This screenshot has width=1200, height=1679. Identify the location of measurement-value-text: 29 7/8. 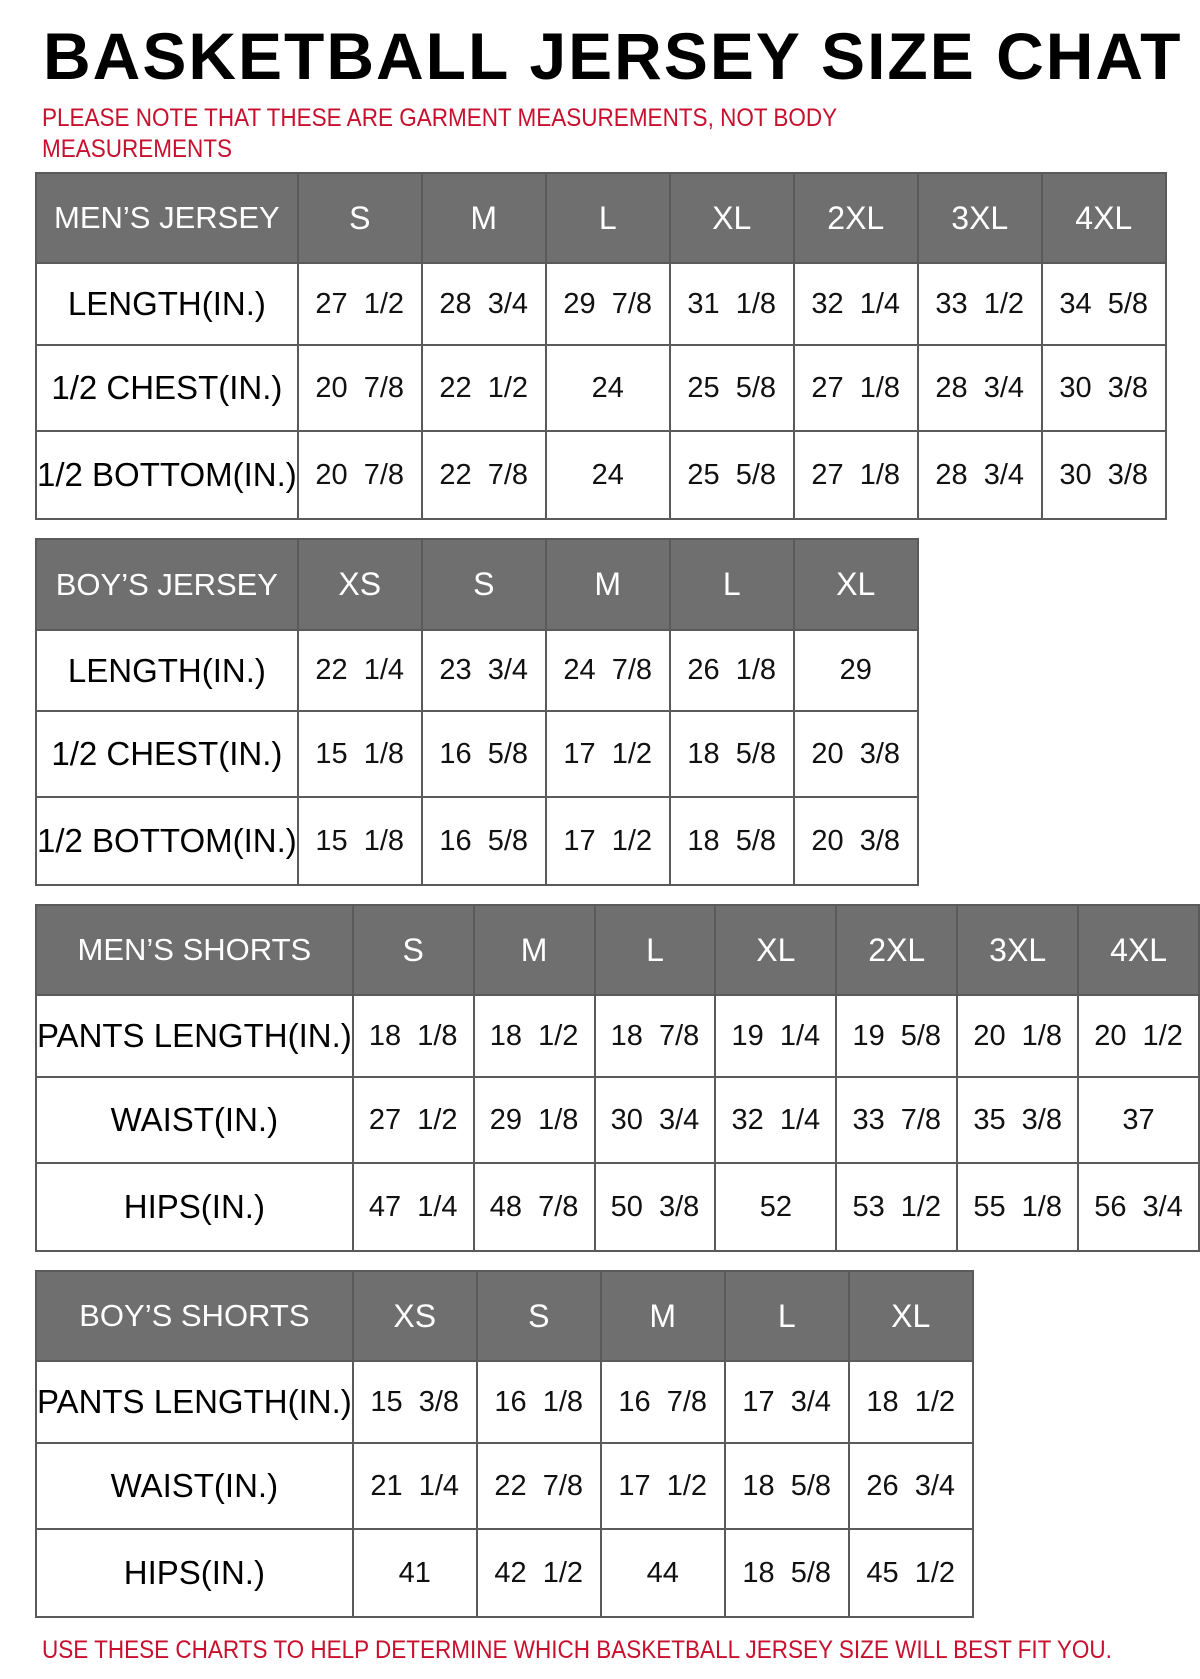
(608, 303).